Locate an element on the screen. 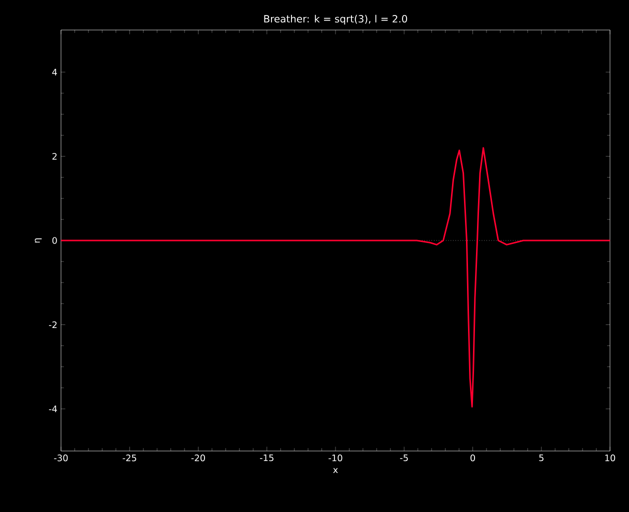  y-tick-label: 0 is located at coordinates (54, 240).